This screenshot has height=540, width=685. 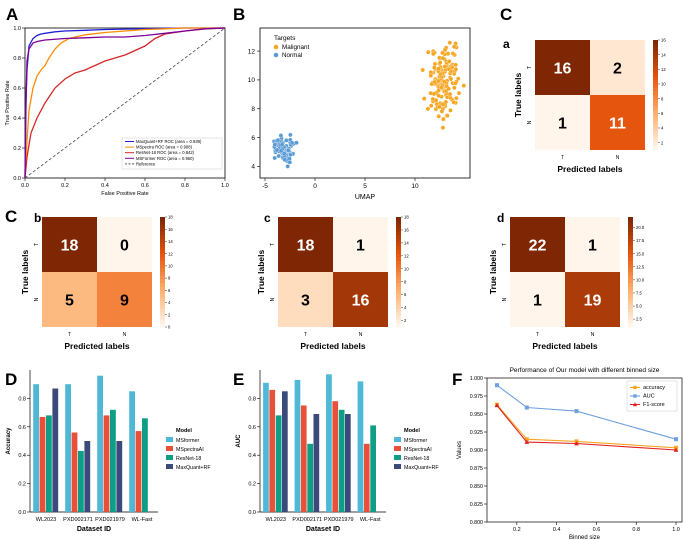 What do you see at coordinates (476, 451) in the screenshot?
I see `binned-y-tick-label: 0.900` at bounding box center [476, 451].